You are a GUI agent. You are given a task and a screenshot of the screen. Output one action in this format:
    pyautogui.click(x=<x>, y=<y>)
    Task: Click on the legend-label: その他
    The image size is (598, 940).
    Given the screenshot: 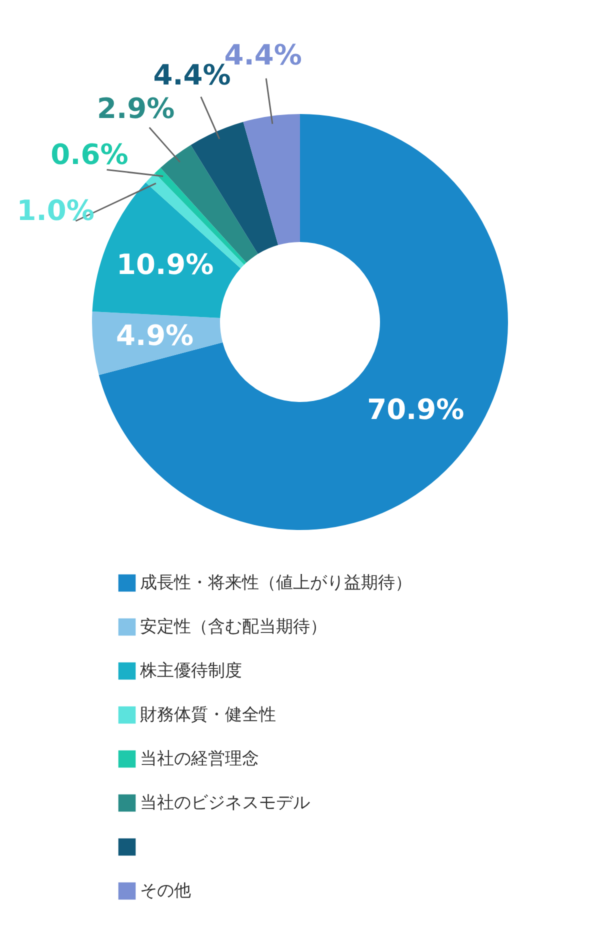 What is the action you would take?
    pyautogui.click(x=165, y=891)
    